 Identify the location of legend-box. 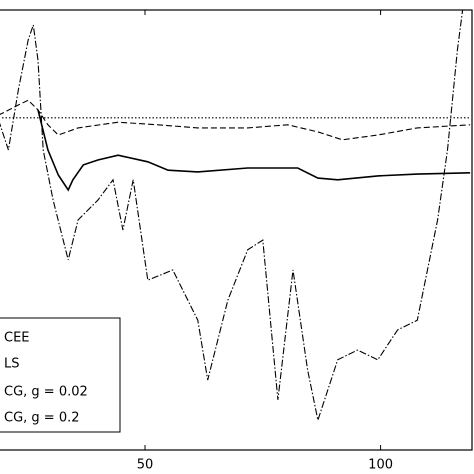
(60, 375).